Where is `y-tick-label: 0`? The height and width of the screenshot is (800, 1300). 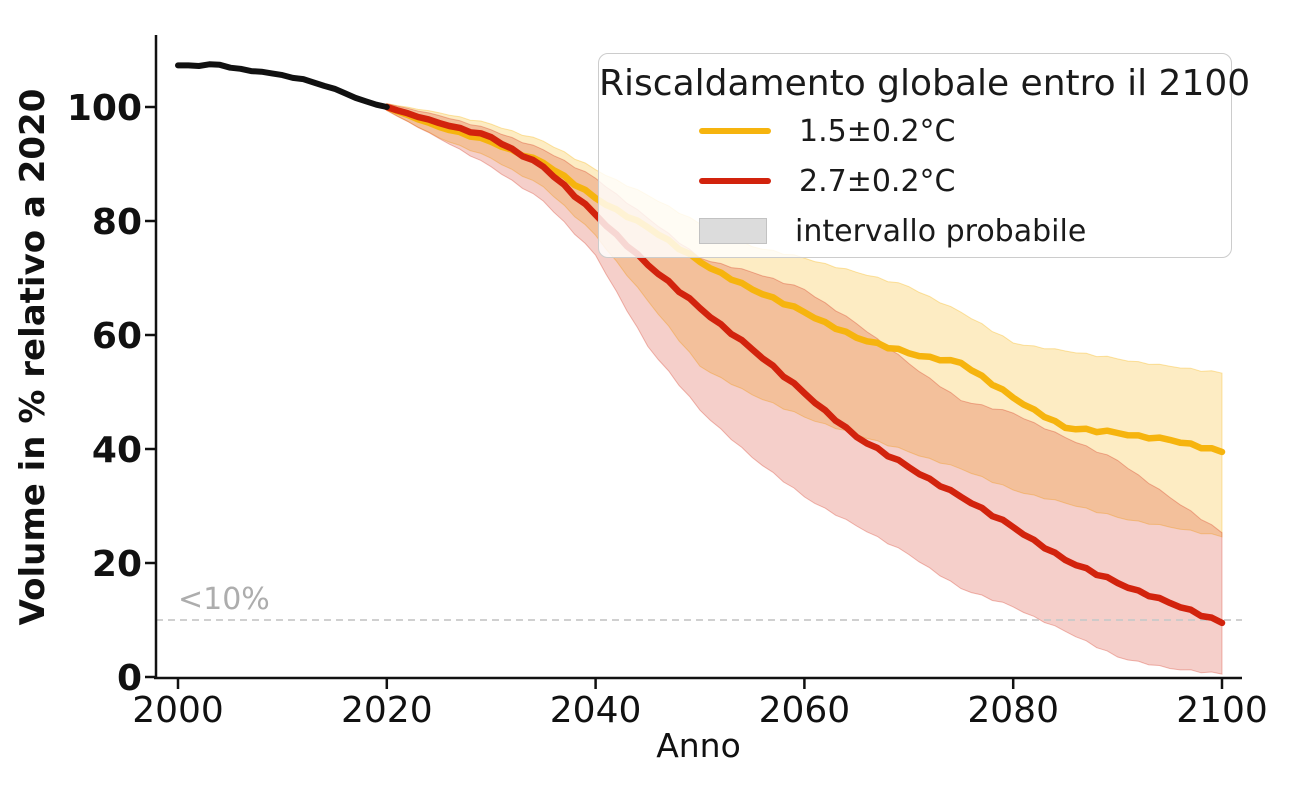 y-tick-label: 0 is located at coordinates (129, 678).